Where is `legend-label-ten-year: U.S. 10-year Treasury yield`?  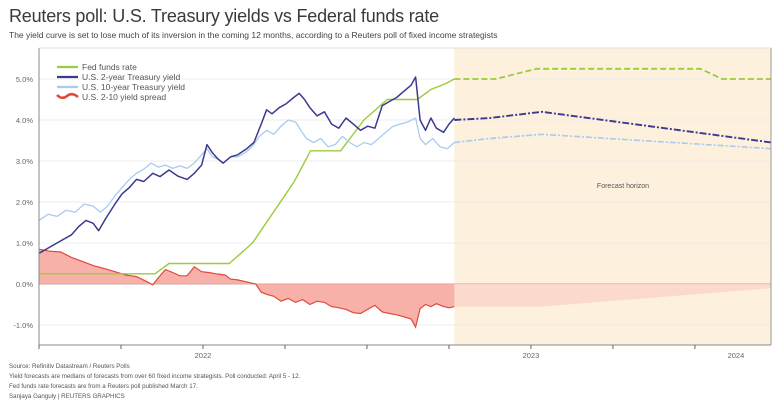
legend-label-ten-year: U.S. 10-year Treasury yield is located at coordinates (133, 87).